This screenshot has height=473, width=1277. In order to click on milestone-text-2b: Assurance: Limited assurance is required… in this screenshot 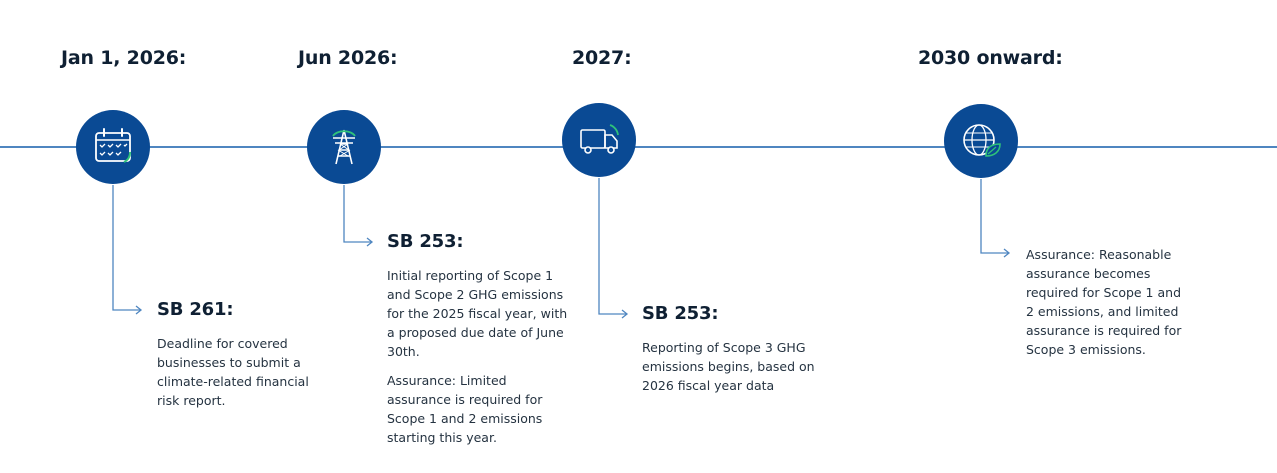, I will do `click(465, 409)`.